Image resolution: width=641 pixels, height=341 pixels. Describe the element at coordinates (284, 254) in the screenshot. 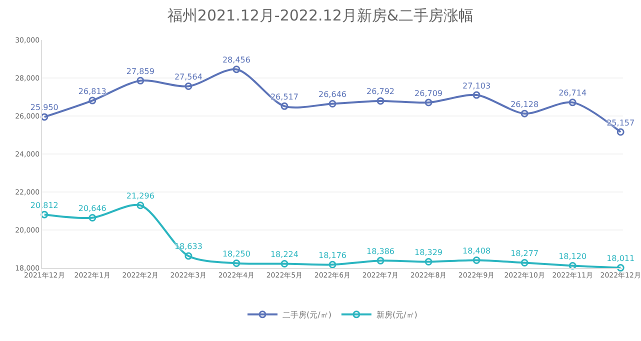

I see `data-label: 18,224` at that location.